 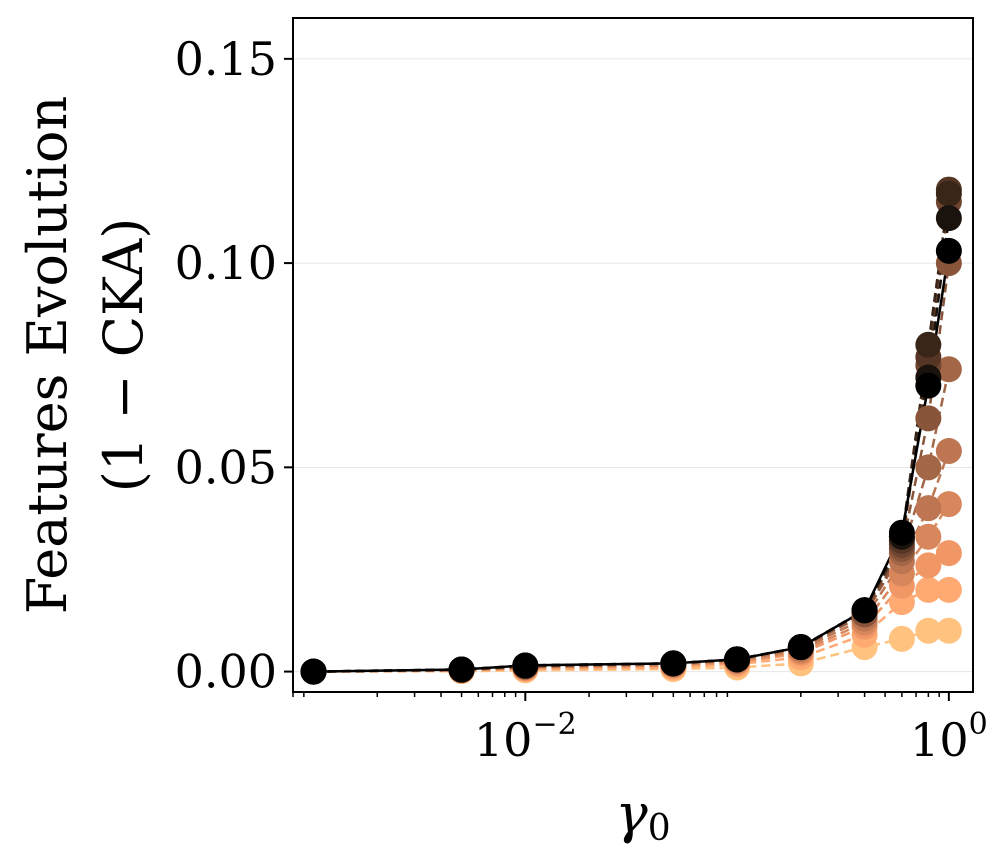 I want to click on y-axis-label-line2: (1 − CKA), so click(x=123, y=355).